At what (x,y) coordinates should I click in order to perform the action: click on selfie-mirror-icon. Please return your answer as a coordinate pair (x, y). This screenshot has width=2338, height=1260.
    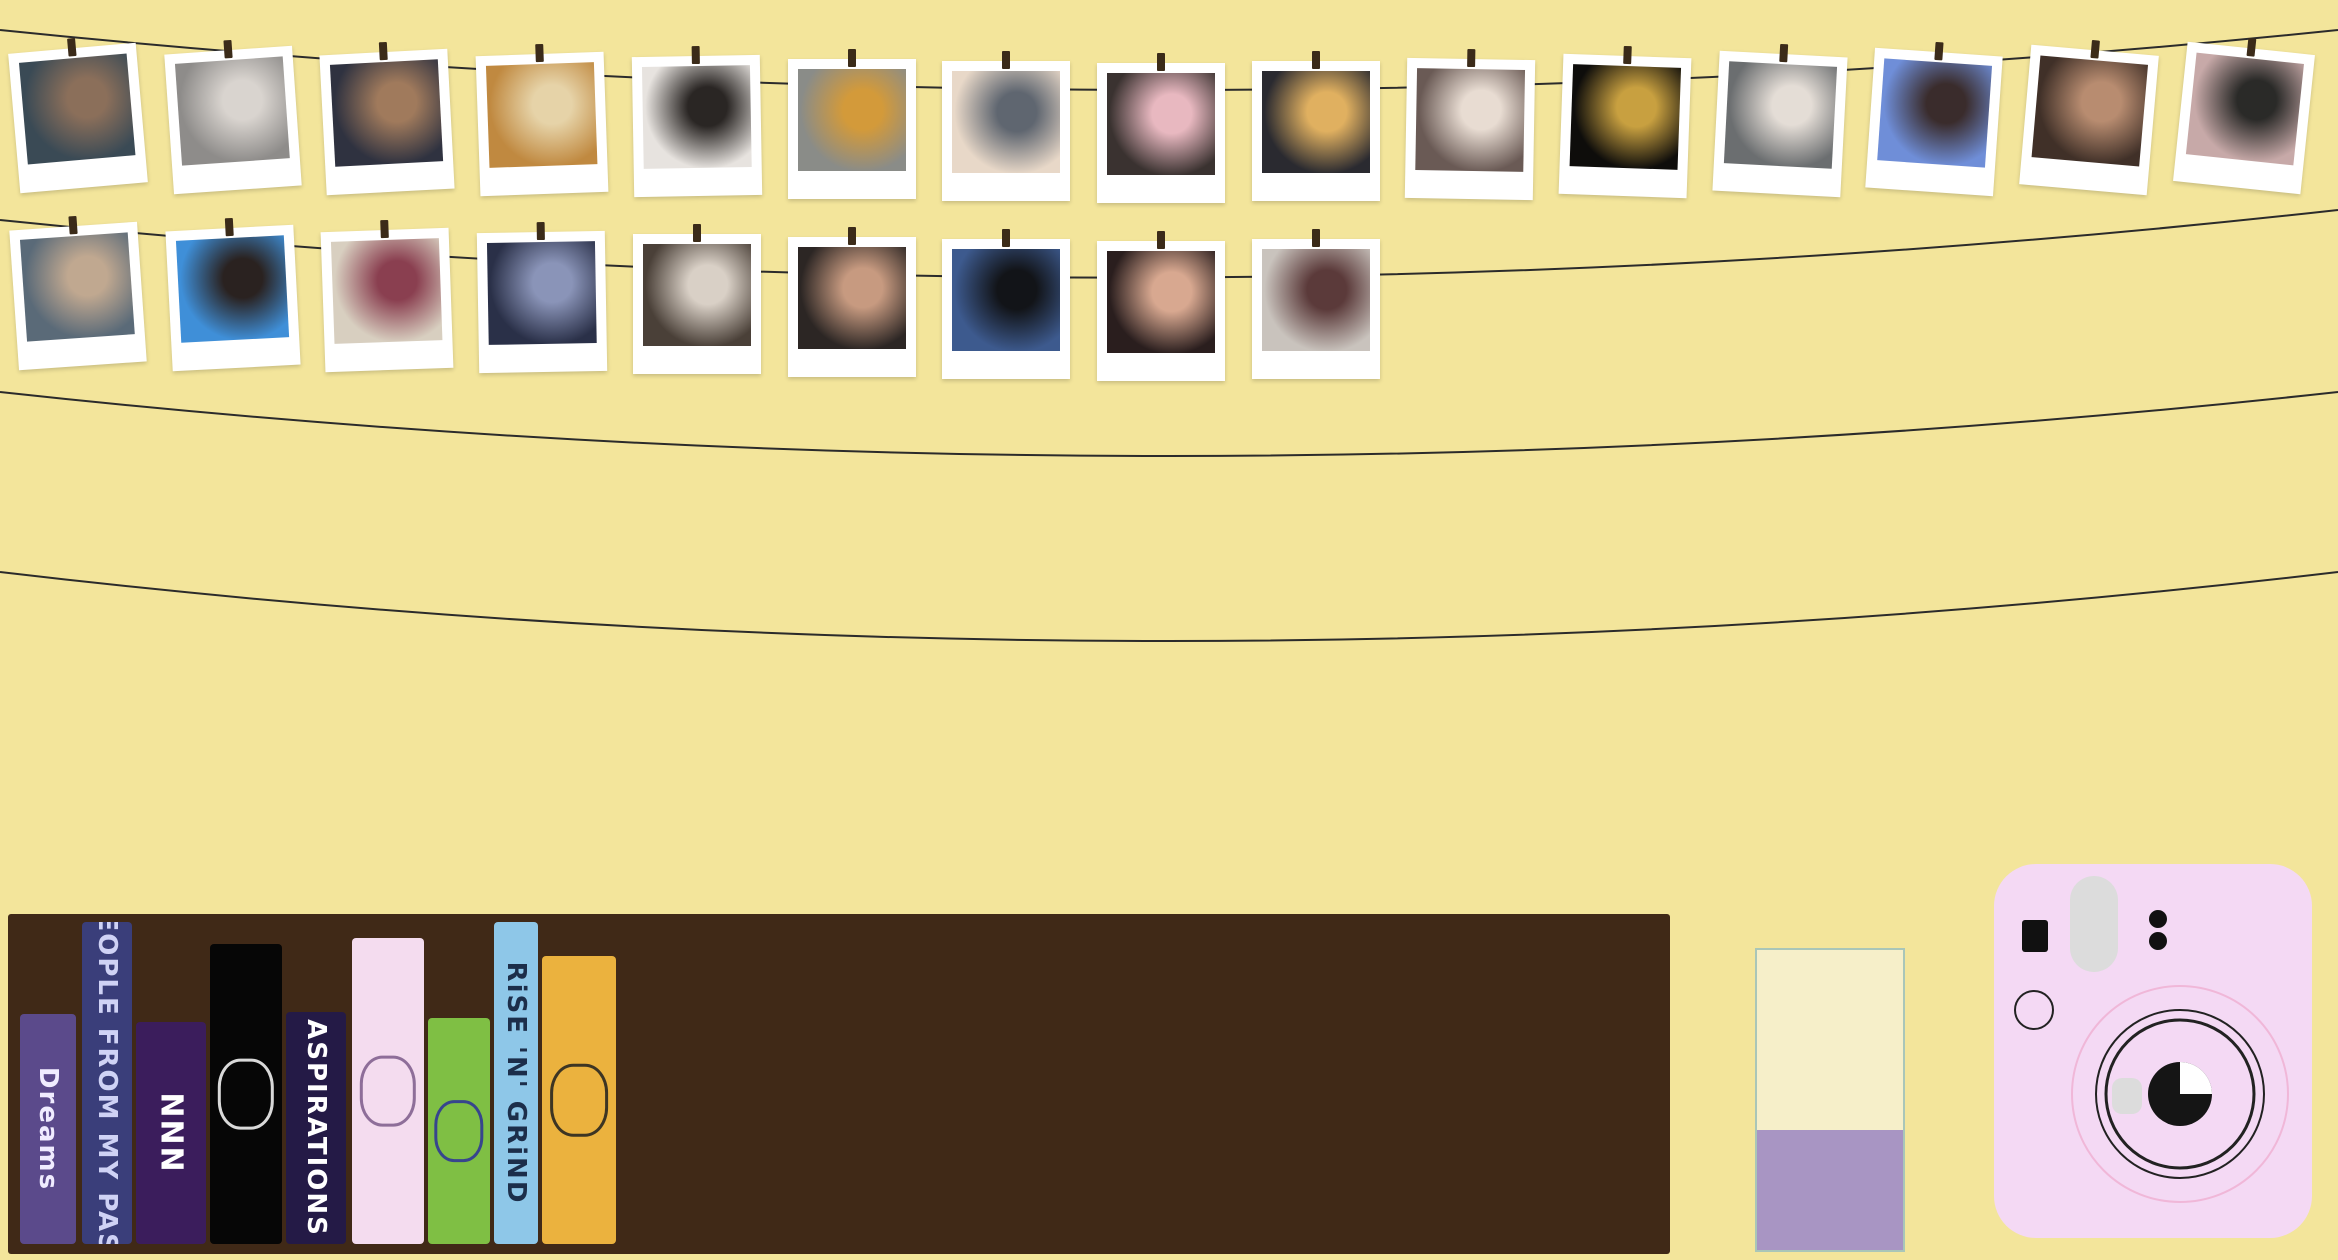
    Looking at the image, I should click on (2034, 1010).